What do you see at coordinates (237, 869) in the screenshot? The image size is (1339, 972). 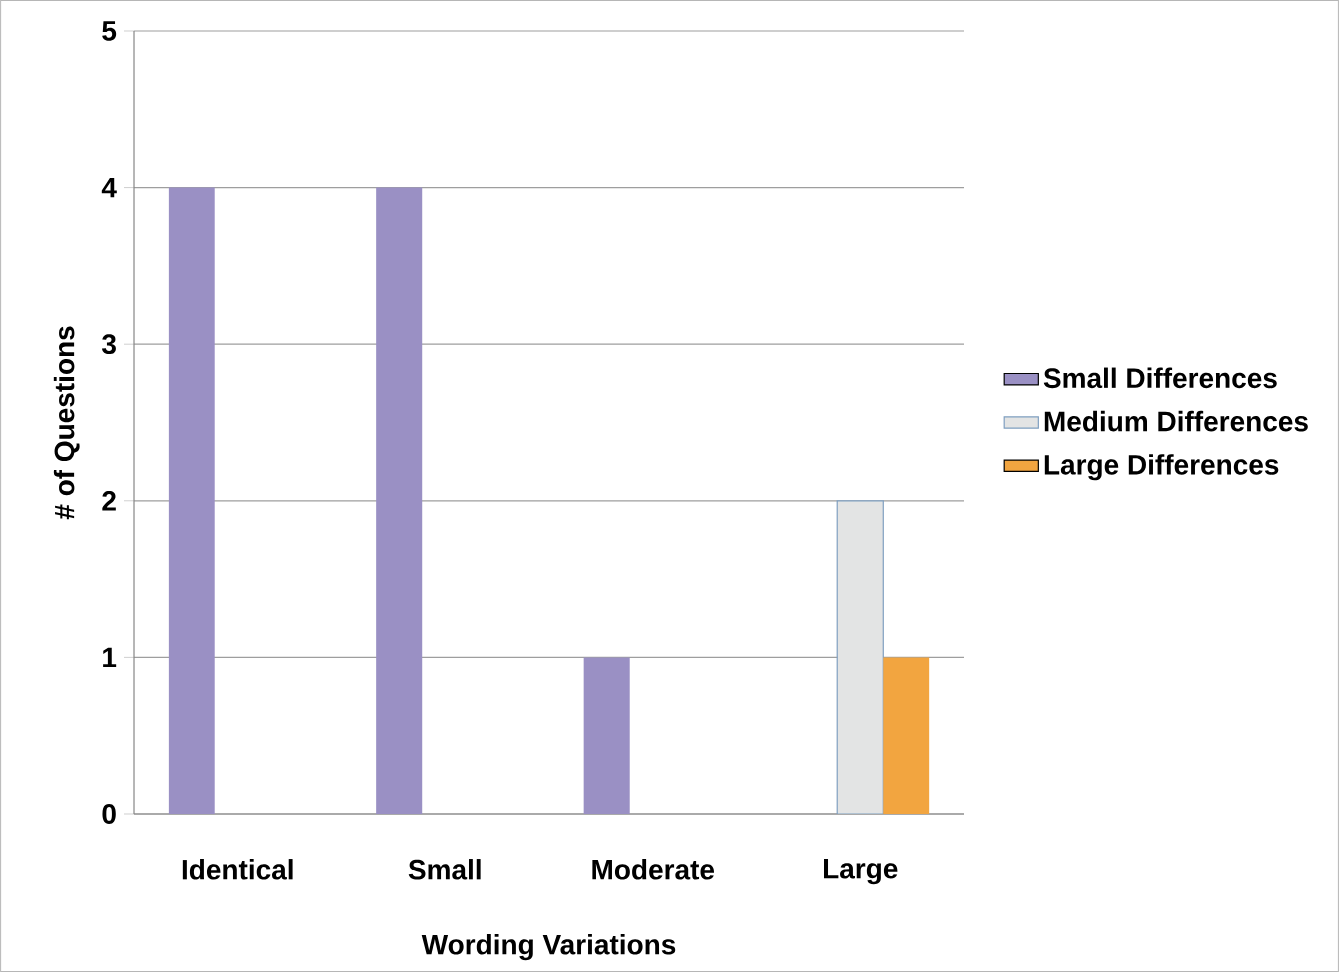 I see `x-tick-label: Identical` at bounding box center [237, 869].